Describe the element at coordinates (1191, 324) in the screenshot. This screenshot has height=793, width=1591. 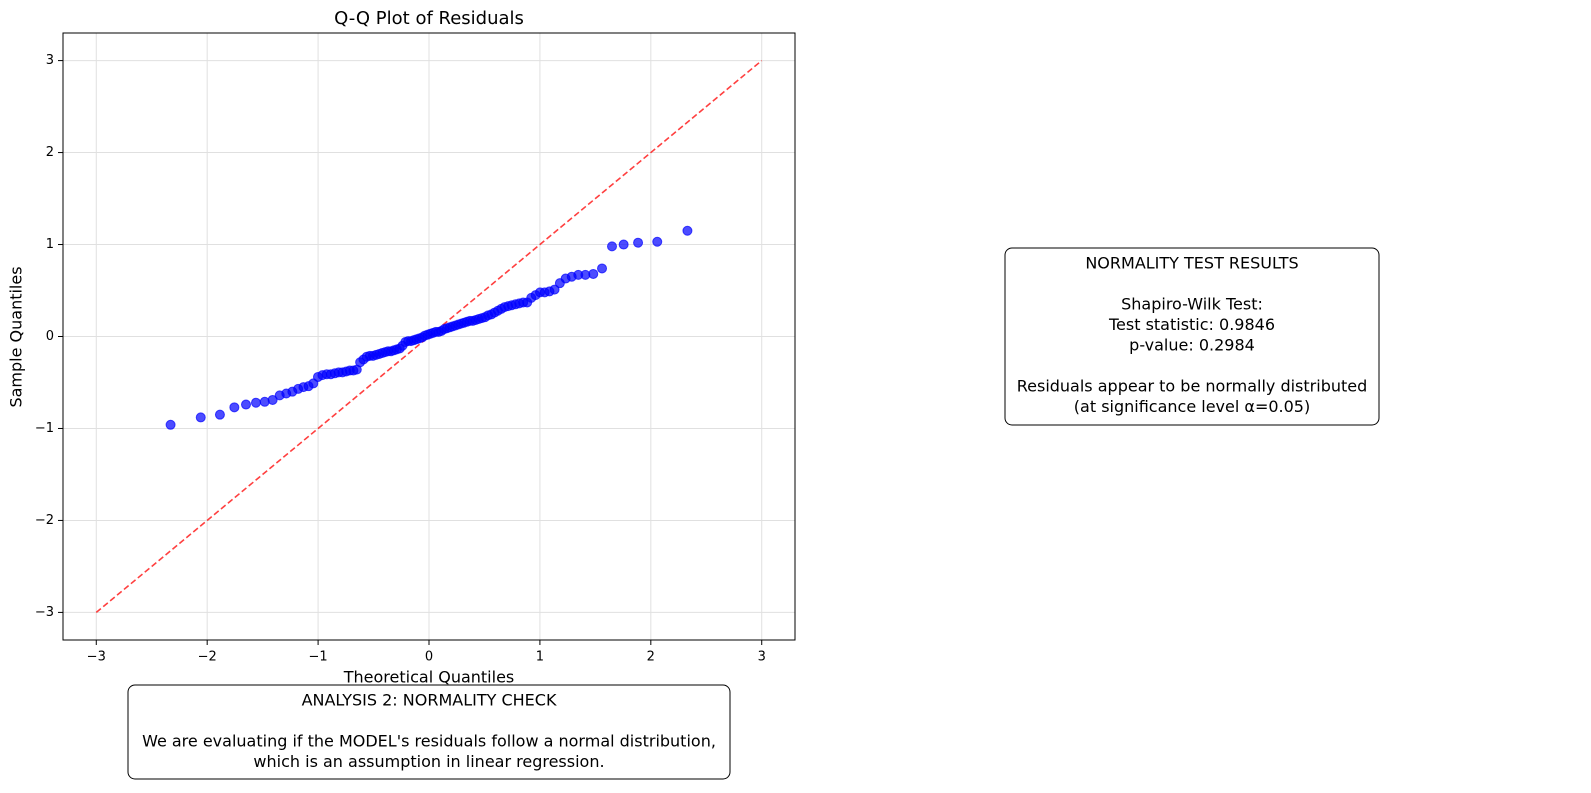
I see `annotation-text: Test statistic: 0.9846` at that location.